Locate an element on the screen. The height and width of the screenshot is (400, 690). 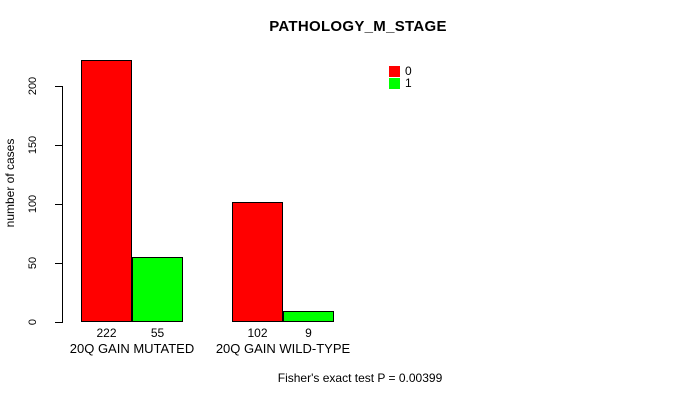
y-axis-label: number of cases is located at coordinates (10, 183).